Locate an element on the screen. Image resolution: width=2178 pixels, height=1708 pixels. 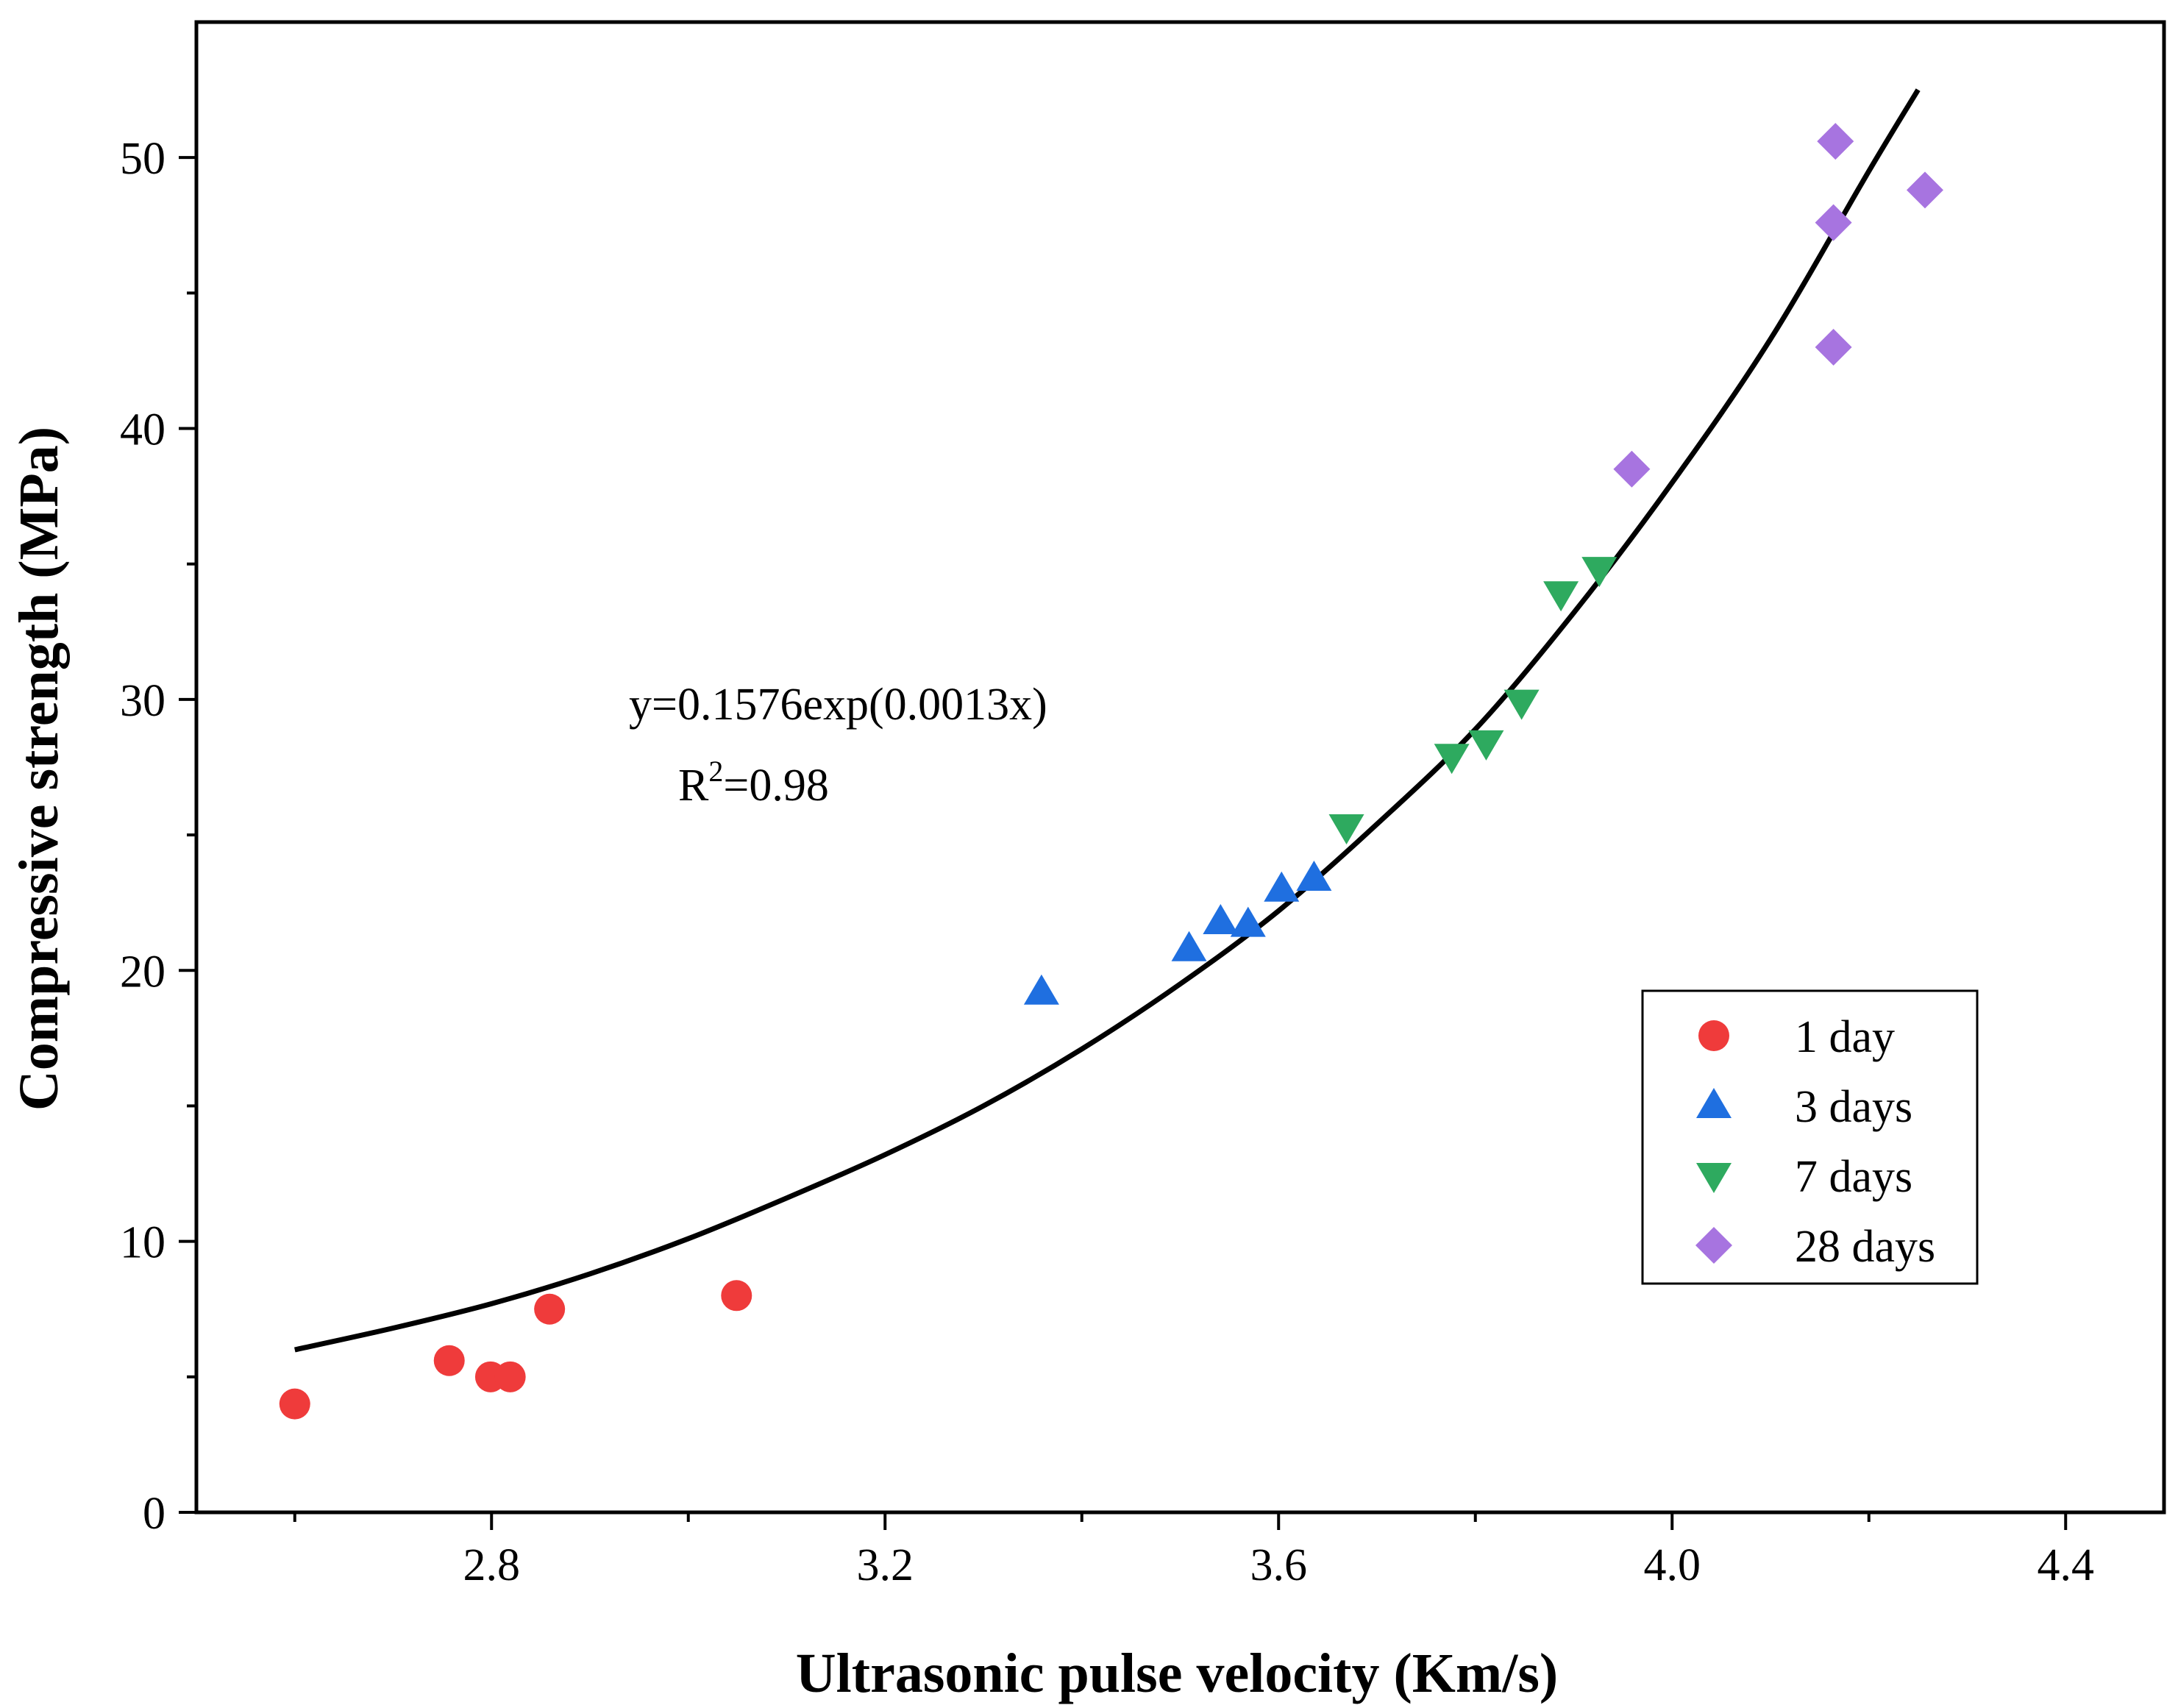
x-tick-label: 4.0 is located at coordinates (1672, 1565).